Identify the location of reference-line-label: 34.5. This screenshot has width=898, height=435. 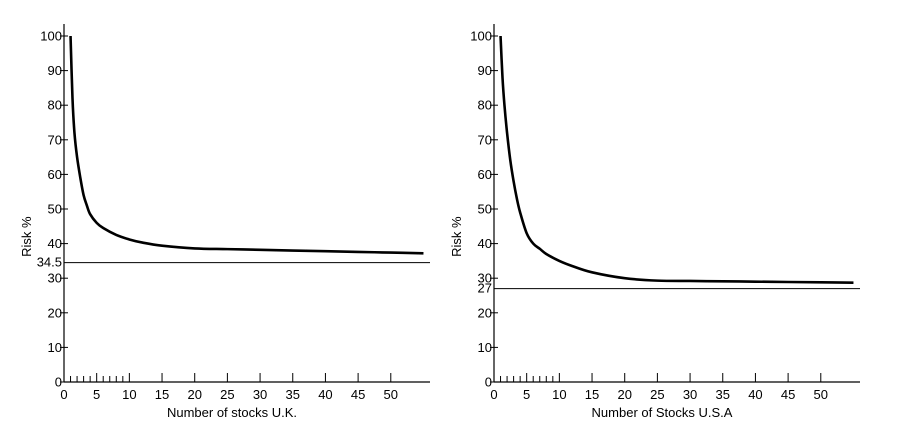
(49, 262).